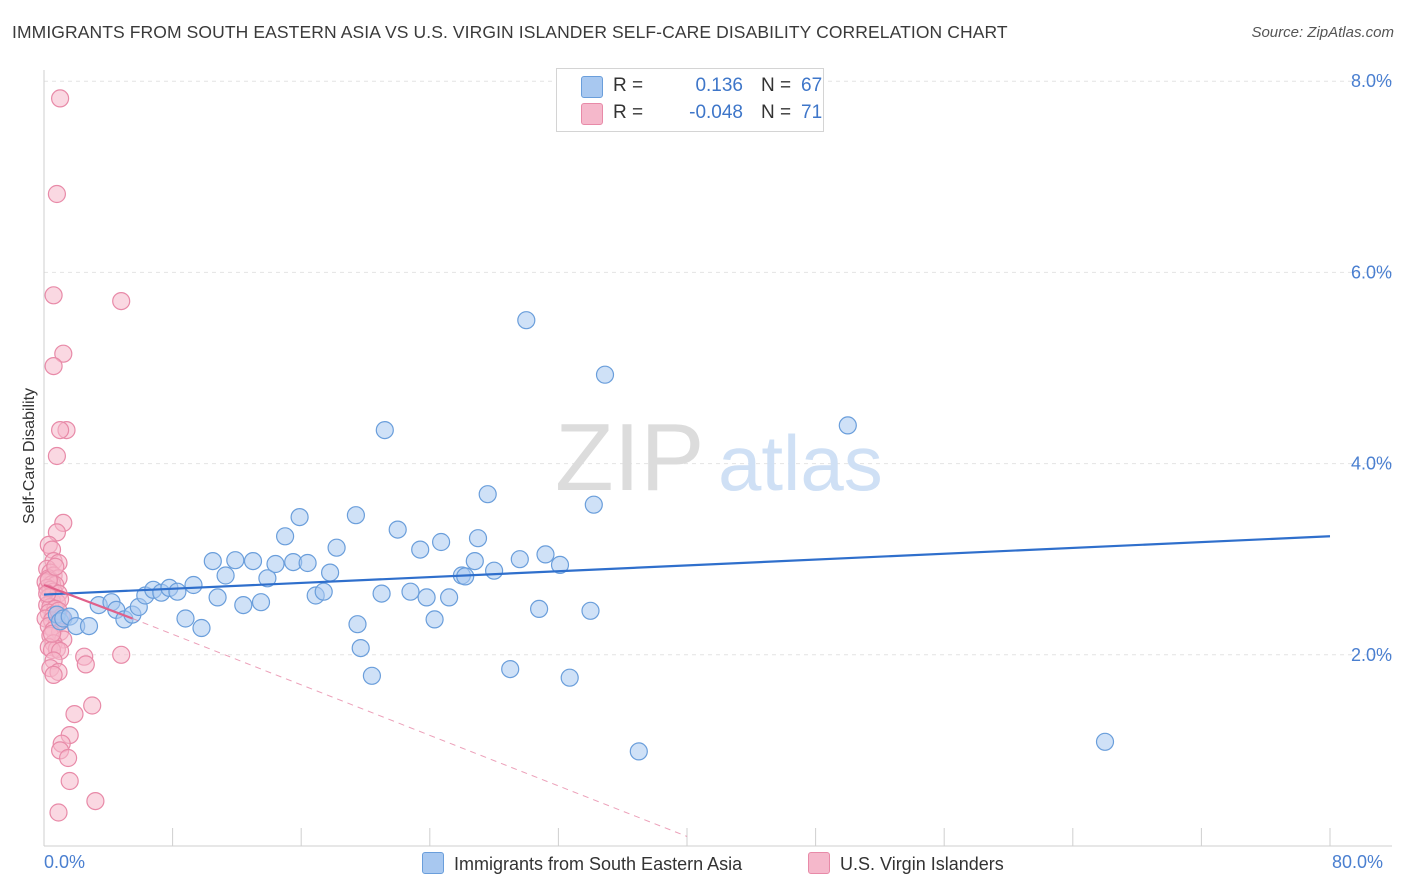 This screenshot has height=892, width=1406. I want to click on watermark-atlas: atlas, so click(800, 463).